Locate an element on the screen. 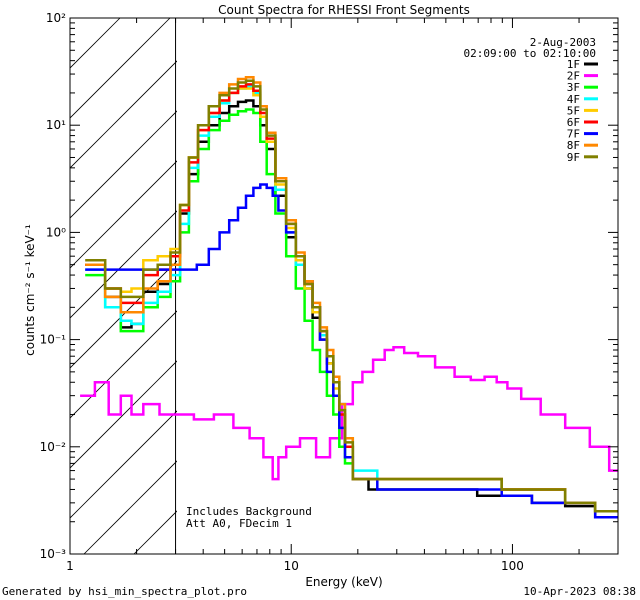  legend-label-2F: 2F is located at coordinates (573, 76).